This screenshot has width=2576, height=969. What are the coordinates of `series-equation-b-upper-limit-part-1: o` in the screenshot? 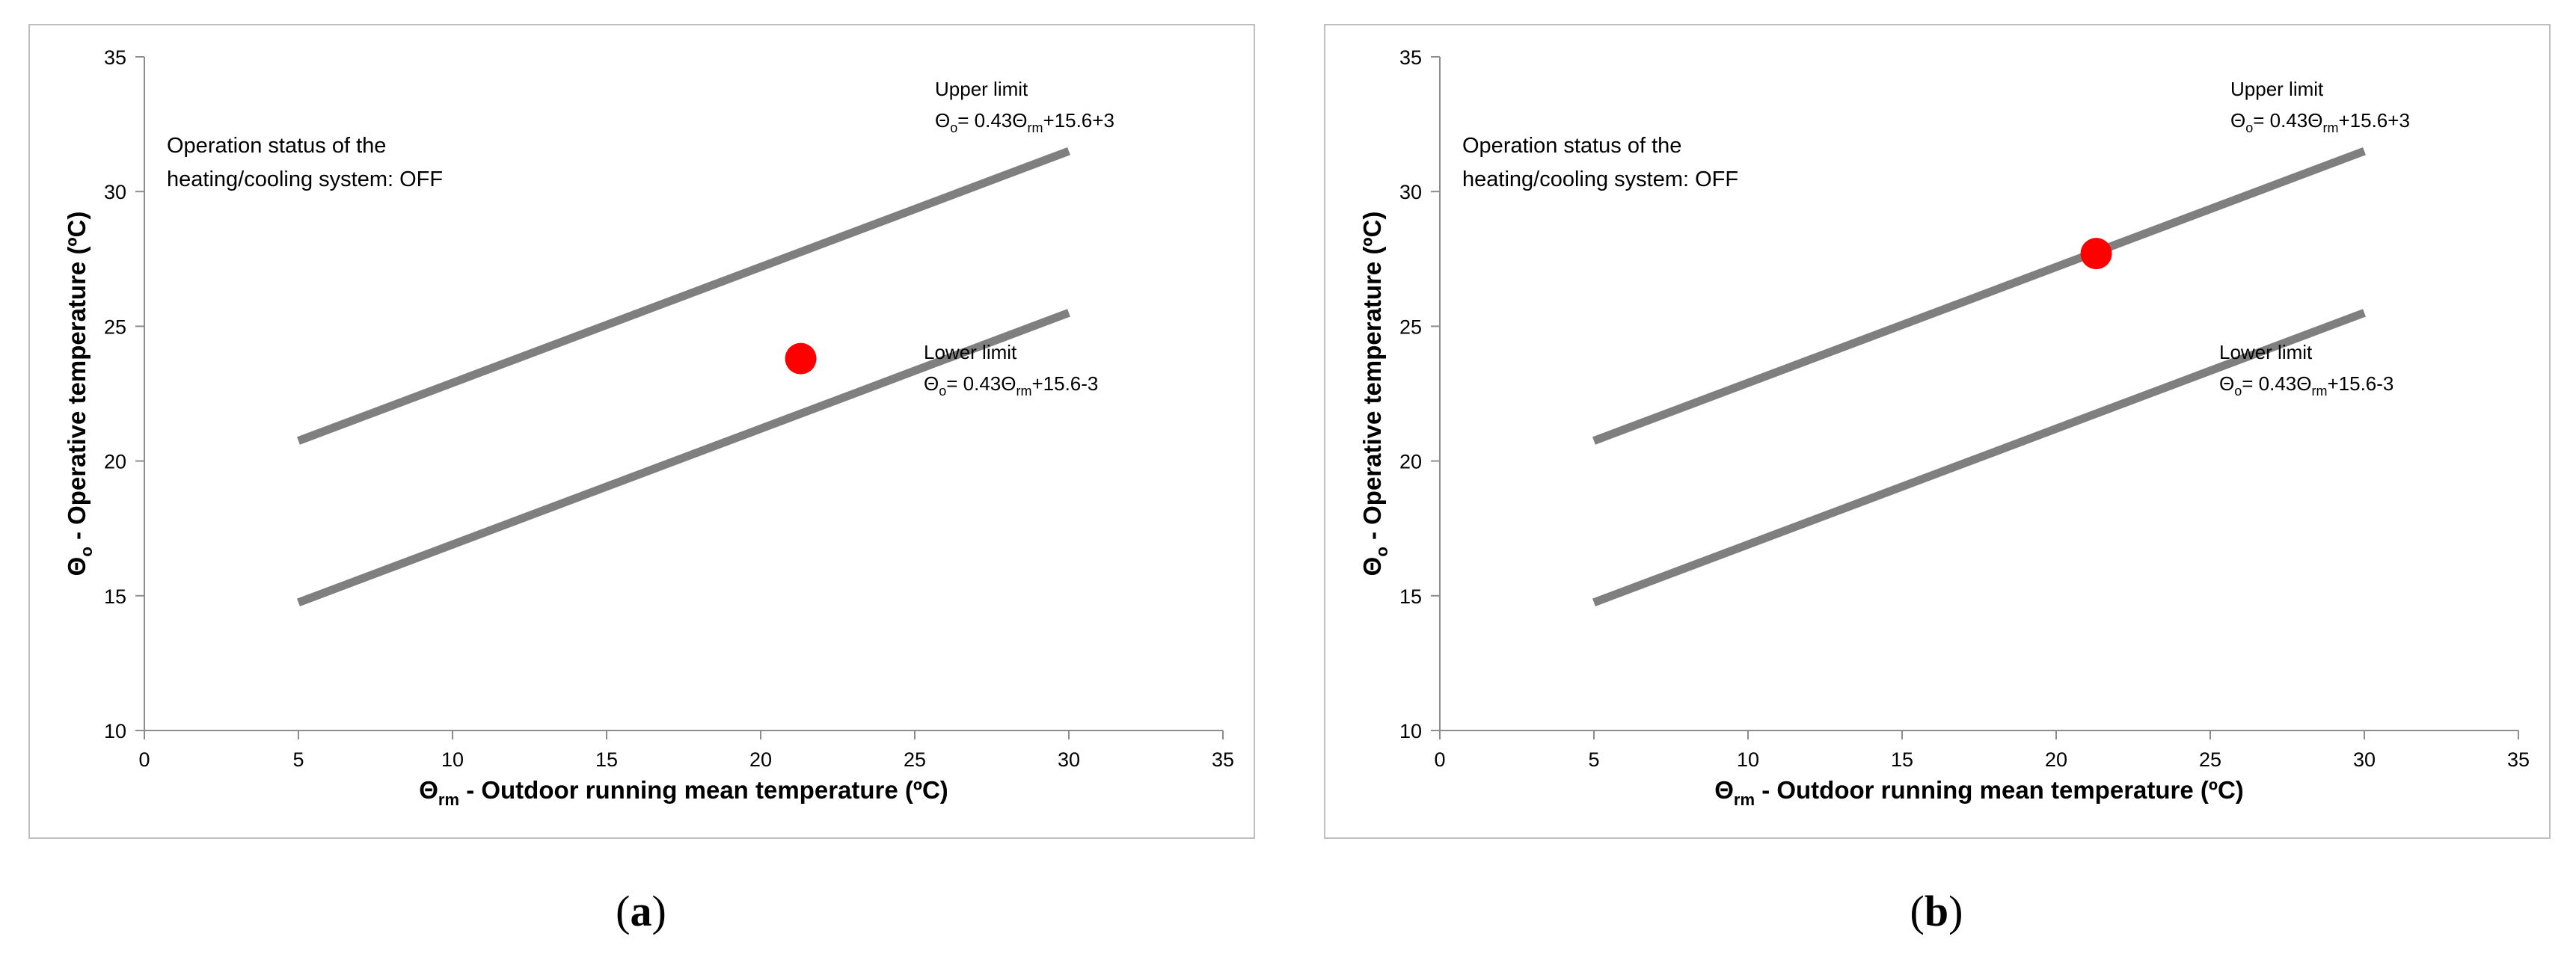 It's located at (2249, 127).